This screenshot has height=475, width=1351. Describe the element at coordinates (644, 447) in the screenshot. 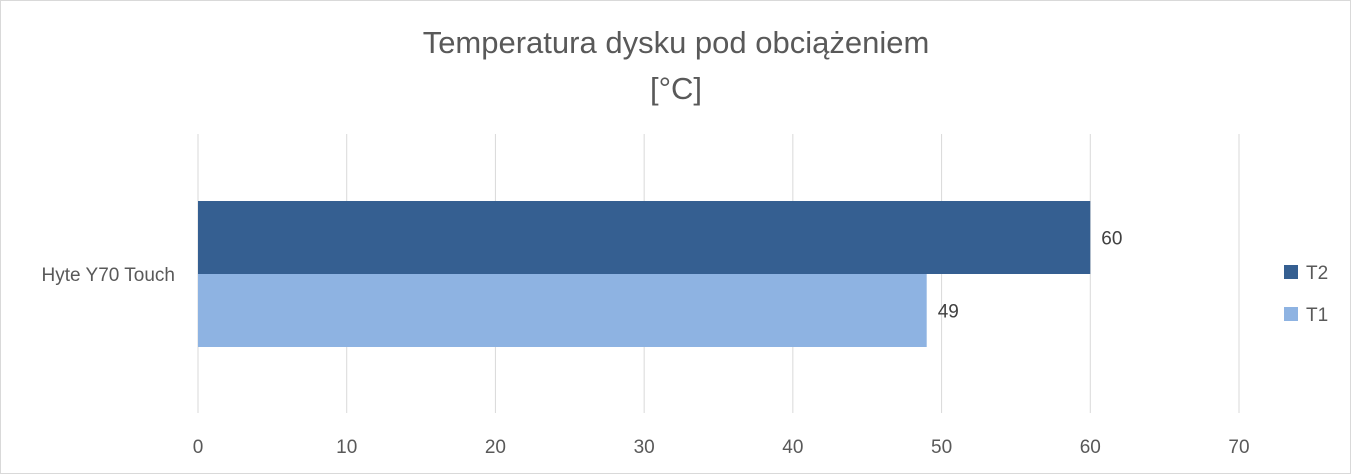

I see `x-tick-label: 30` at that location.